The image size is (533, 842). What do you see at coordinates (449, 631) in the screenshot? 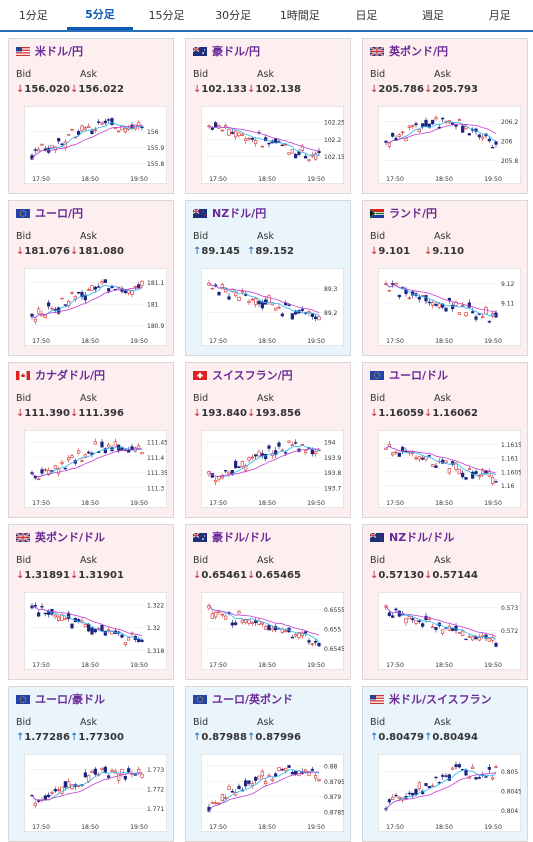
I see `mini-candle-chart: 0.573 0.572 17:50 18:50 19:50` at bounding box center [449, 631].